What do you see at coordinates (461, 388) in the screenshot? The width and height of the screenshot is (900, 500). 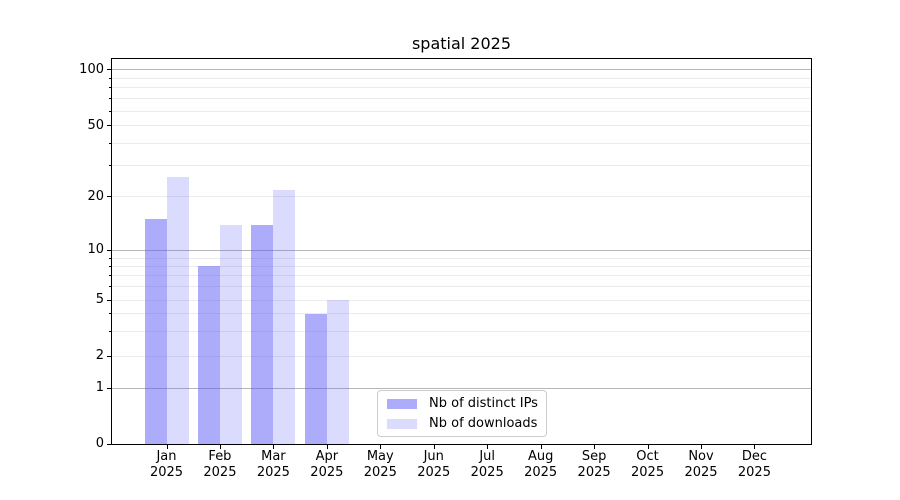 I see `gridline-major-y1` at bounding box center [461, 388].